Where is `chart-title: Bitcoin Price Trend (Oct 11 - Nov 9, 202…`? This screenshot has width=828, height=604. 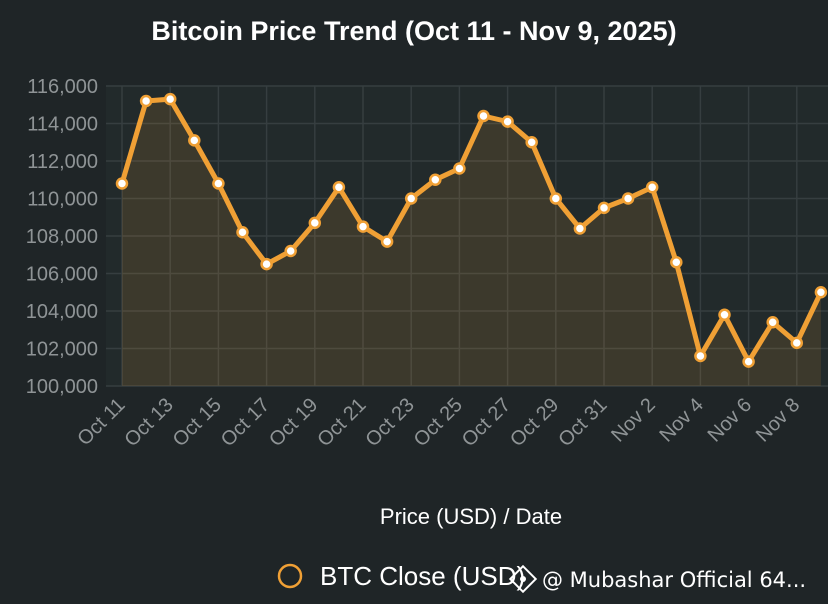 chart-title: Bitcoin Price Trend (Oct 11 - Nov 9, 202… is located at coordinates (413, 31).